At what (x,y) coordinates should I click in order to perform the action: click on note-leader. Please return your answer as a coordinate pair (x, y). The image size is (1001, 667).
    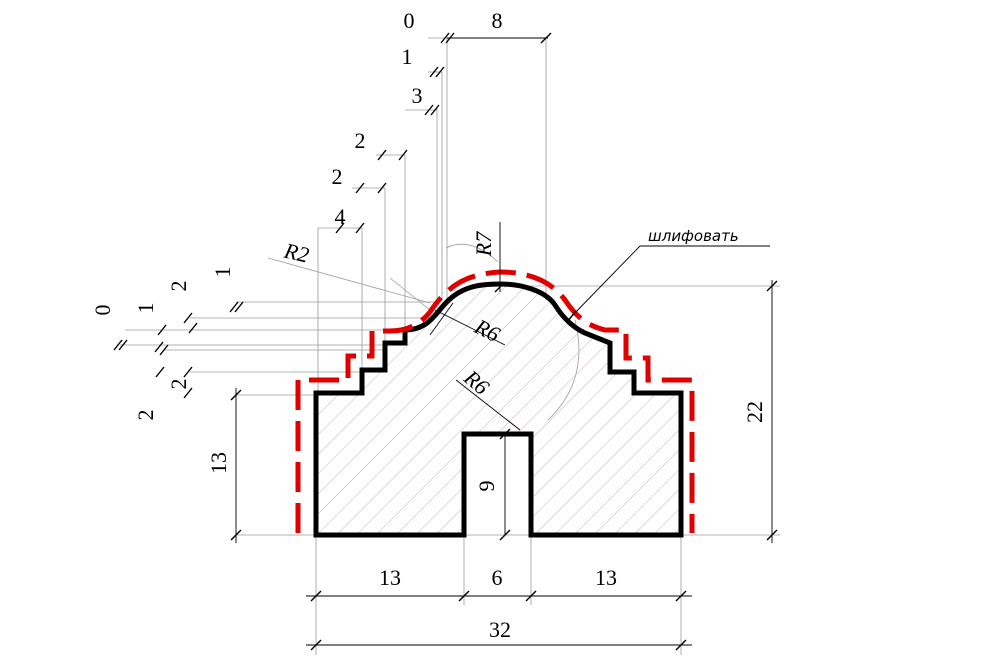
    Looking at the image, I should click on (668, 284).